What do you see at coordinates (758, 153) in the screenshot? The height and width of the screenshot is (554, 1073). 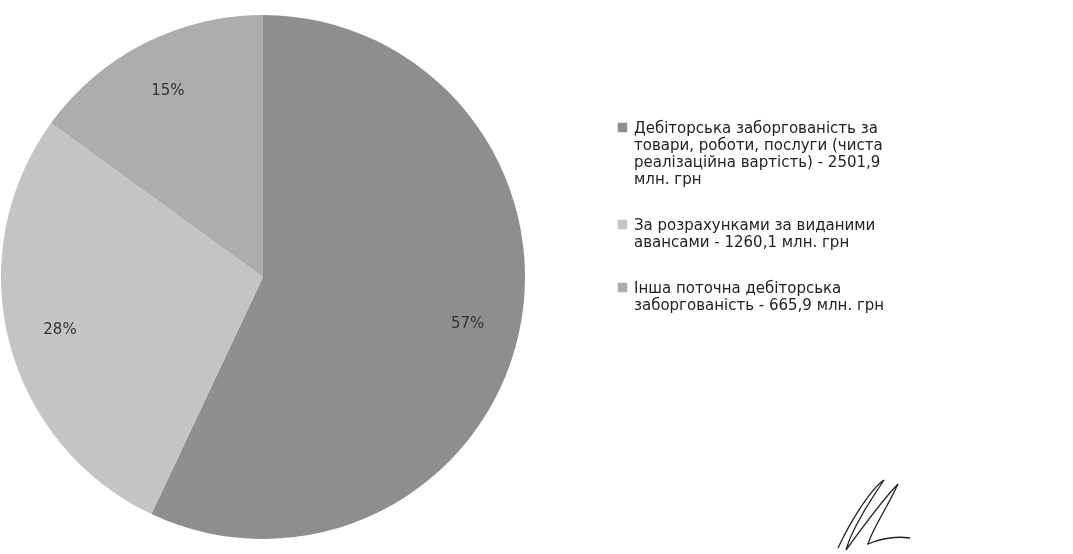 I see `legend-label: Дебіторська заборгованість за товари, роботи, послуги (чиста реалізаційна вартість) - 2501,9 млн. грн` at bounding box center [758, 153].